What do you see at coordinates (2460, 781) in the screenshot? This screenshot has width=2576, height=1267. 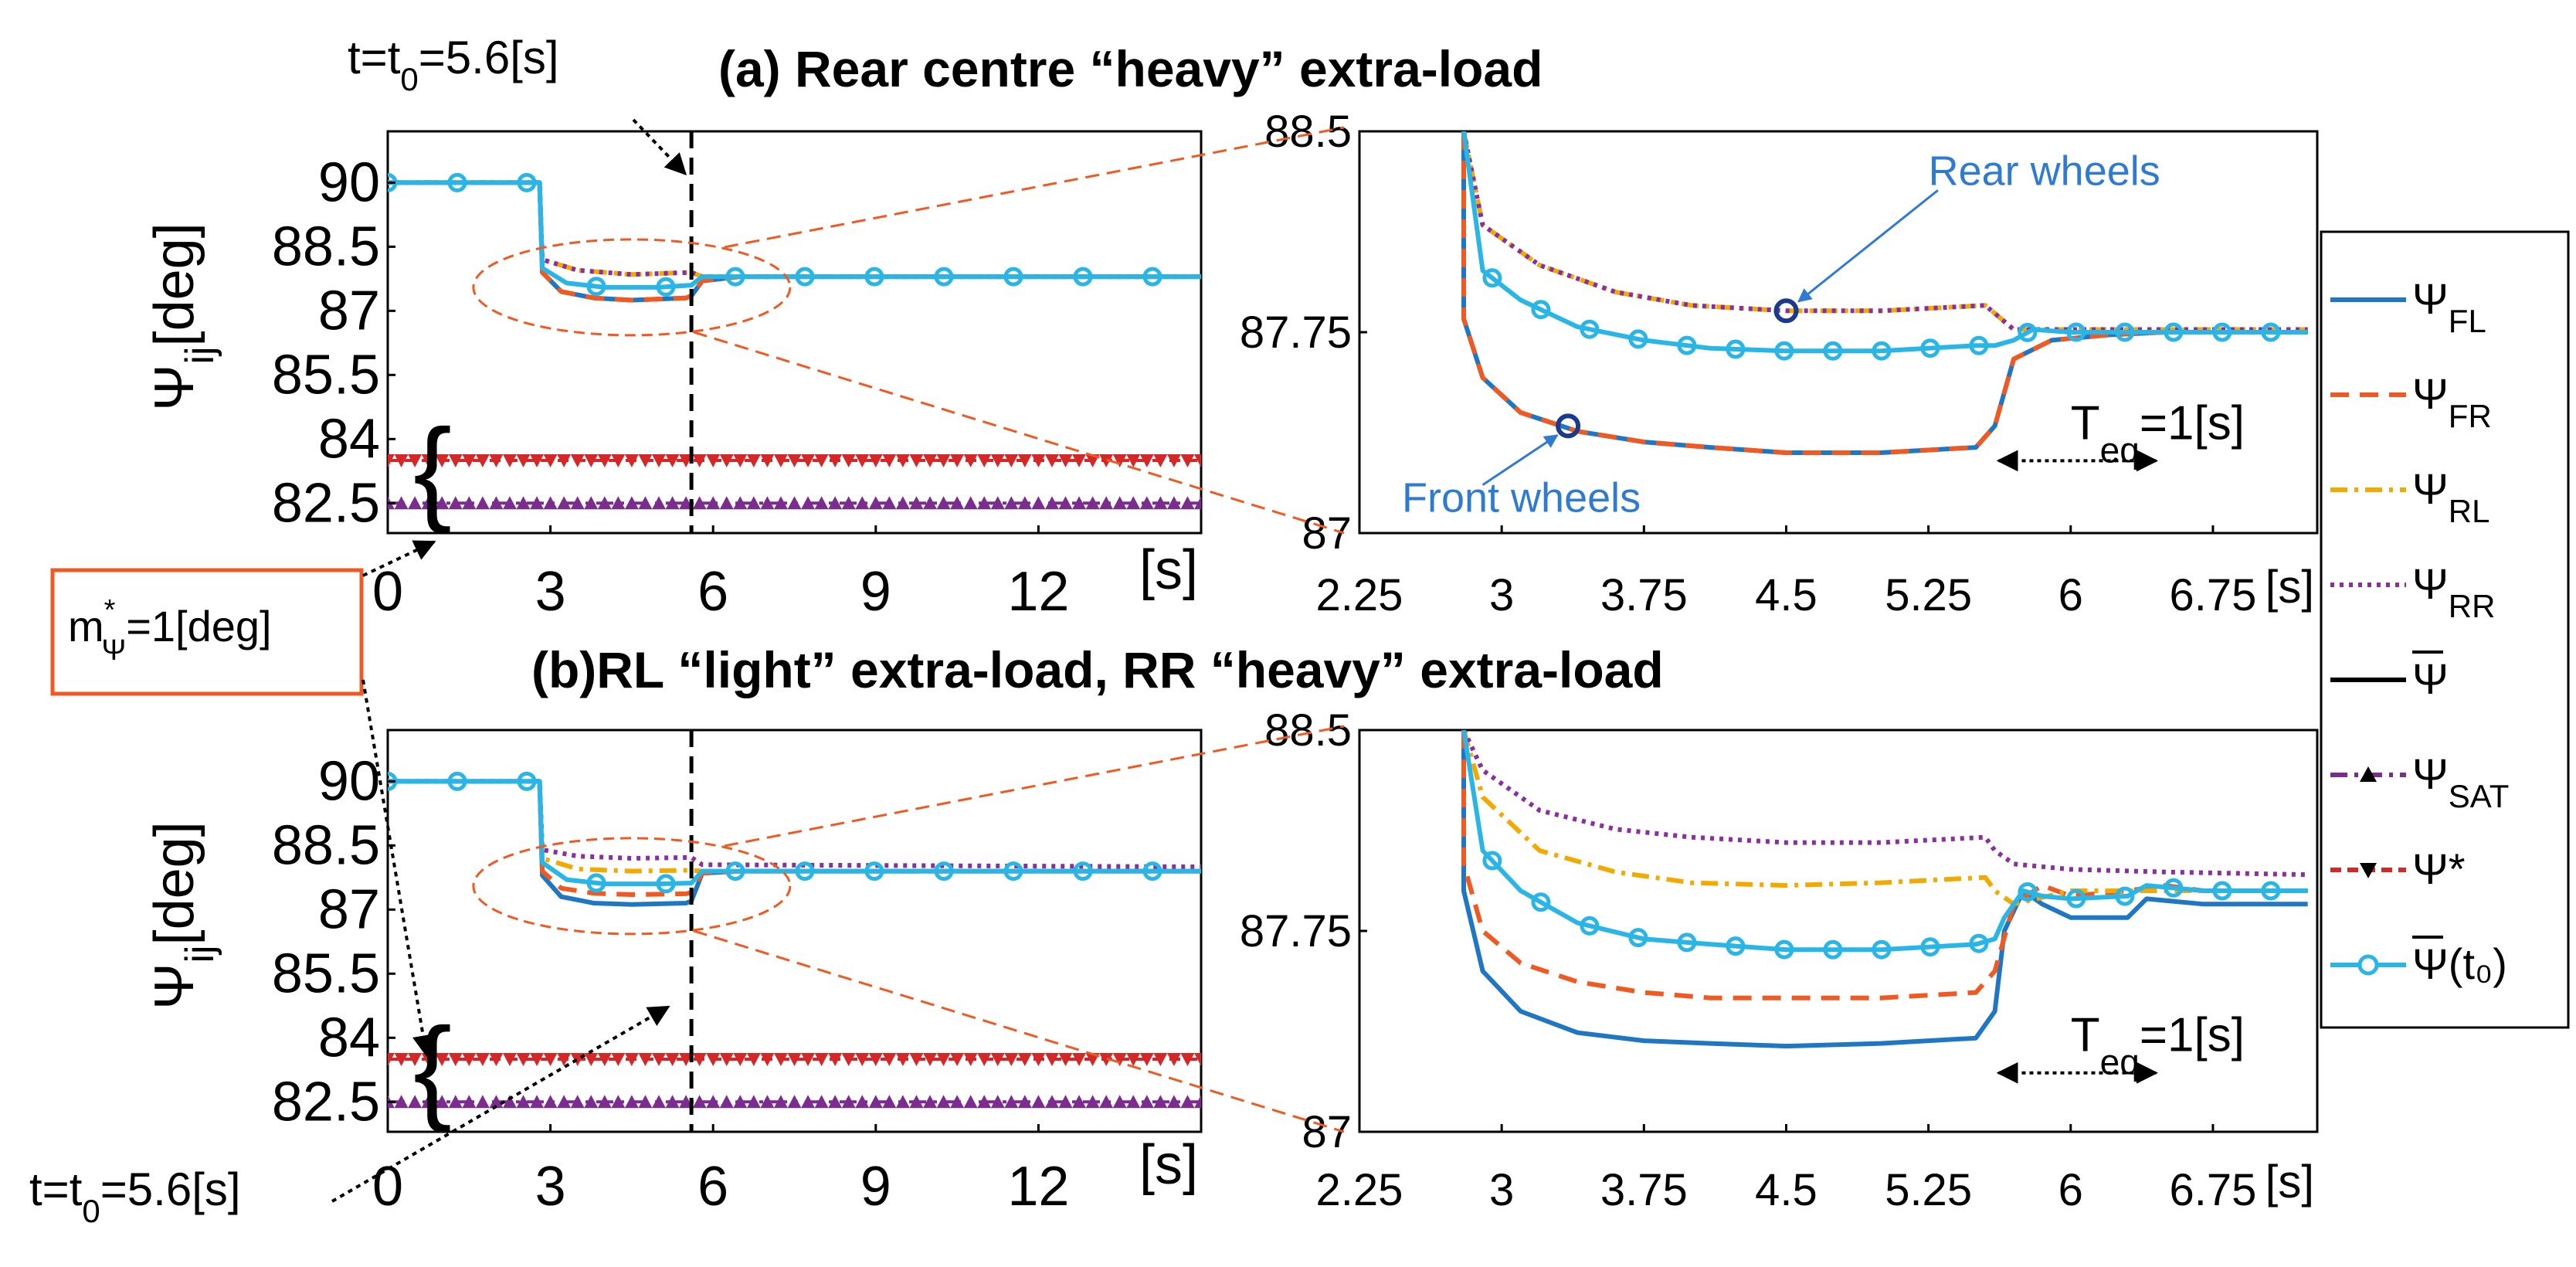 I see `legend-label-5: ΨSAT` at bounding box center [2460, 781].